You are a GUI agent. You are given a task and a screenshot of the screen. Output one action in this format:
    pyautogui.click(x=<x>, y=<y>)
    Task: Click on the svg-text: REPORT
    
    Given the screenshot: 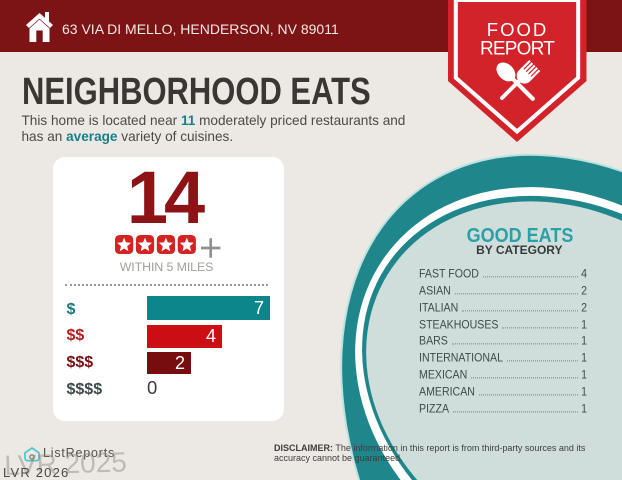 What is the action you would take?
    pyautogui.click(x=517, y=49)
    